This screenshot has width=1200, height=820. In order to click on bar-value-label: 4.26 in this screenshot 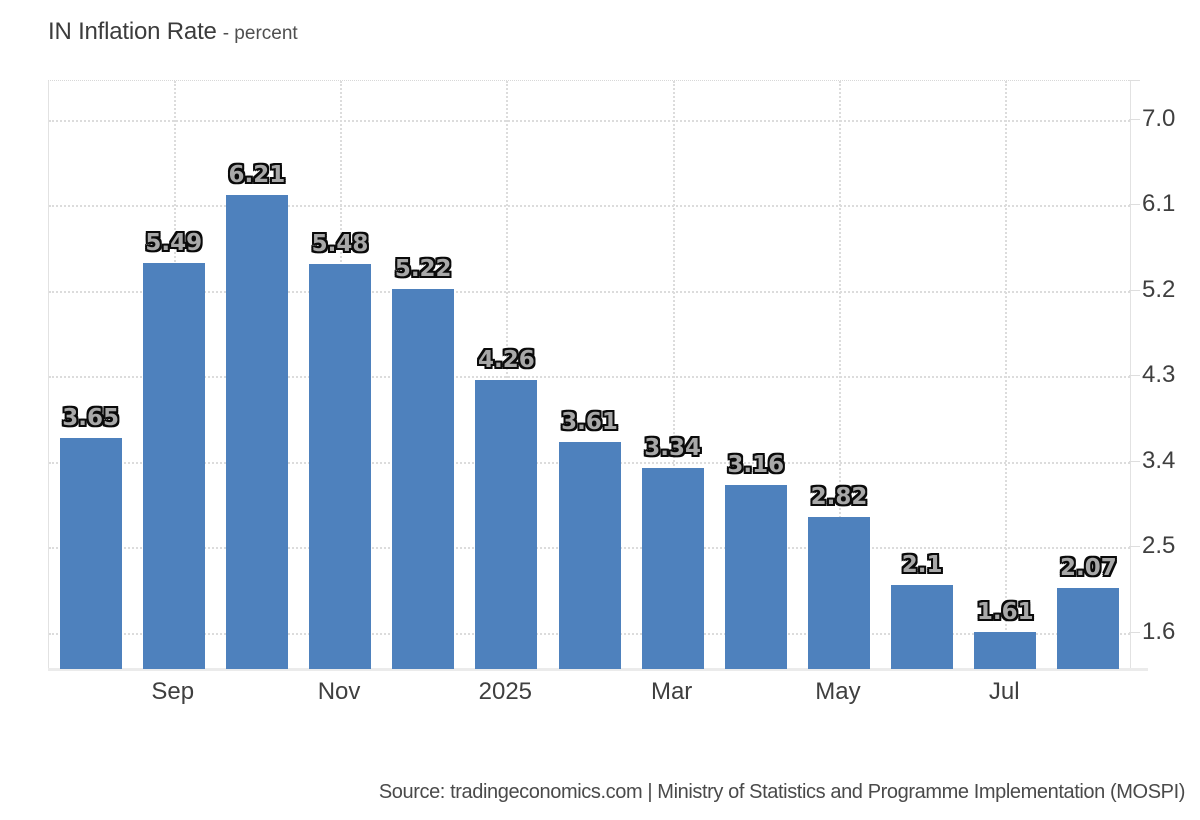, I will do `click(506, 360)`.